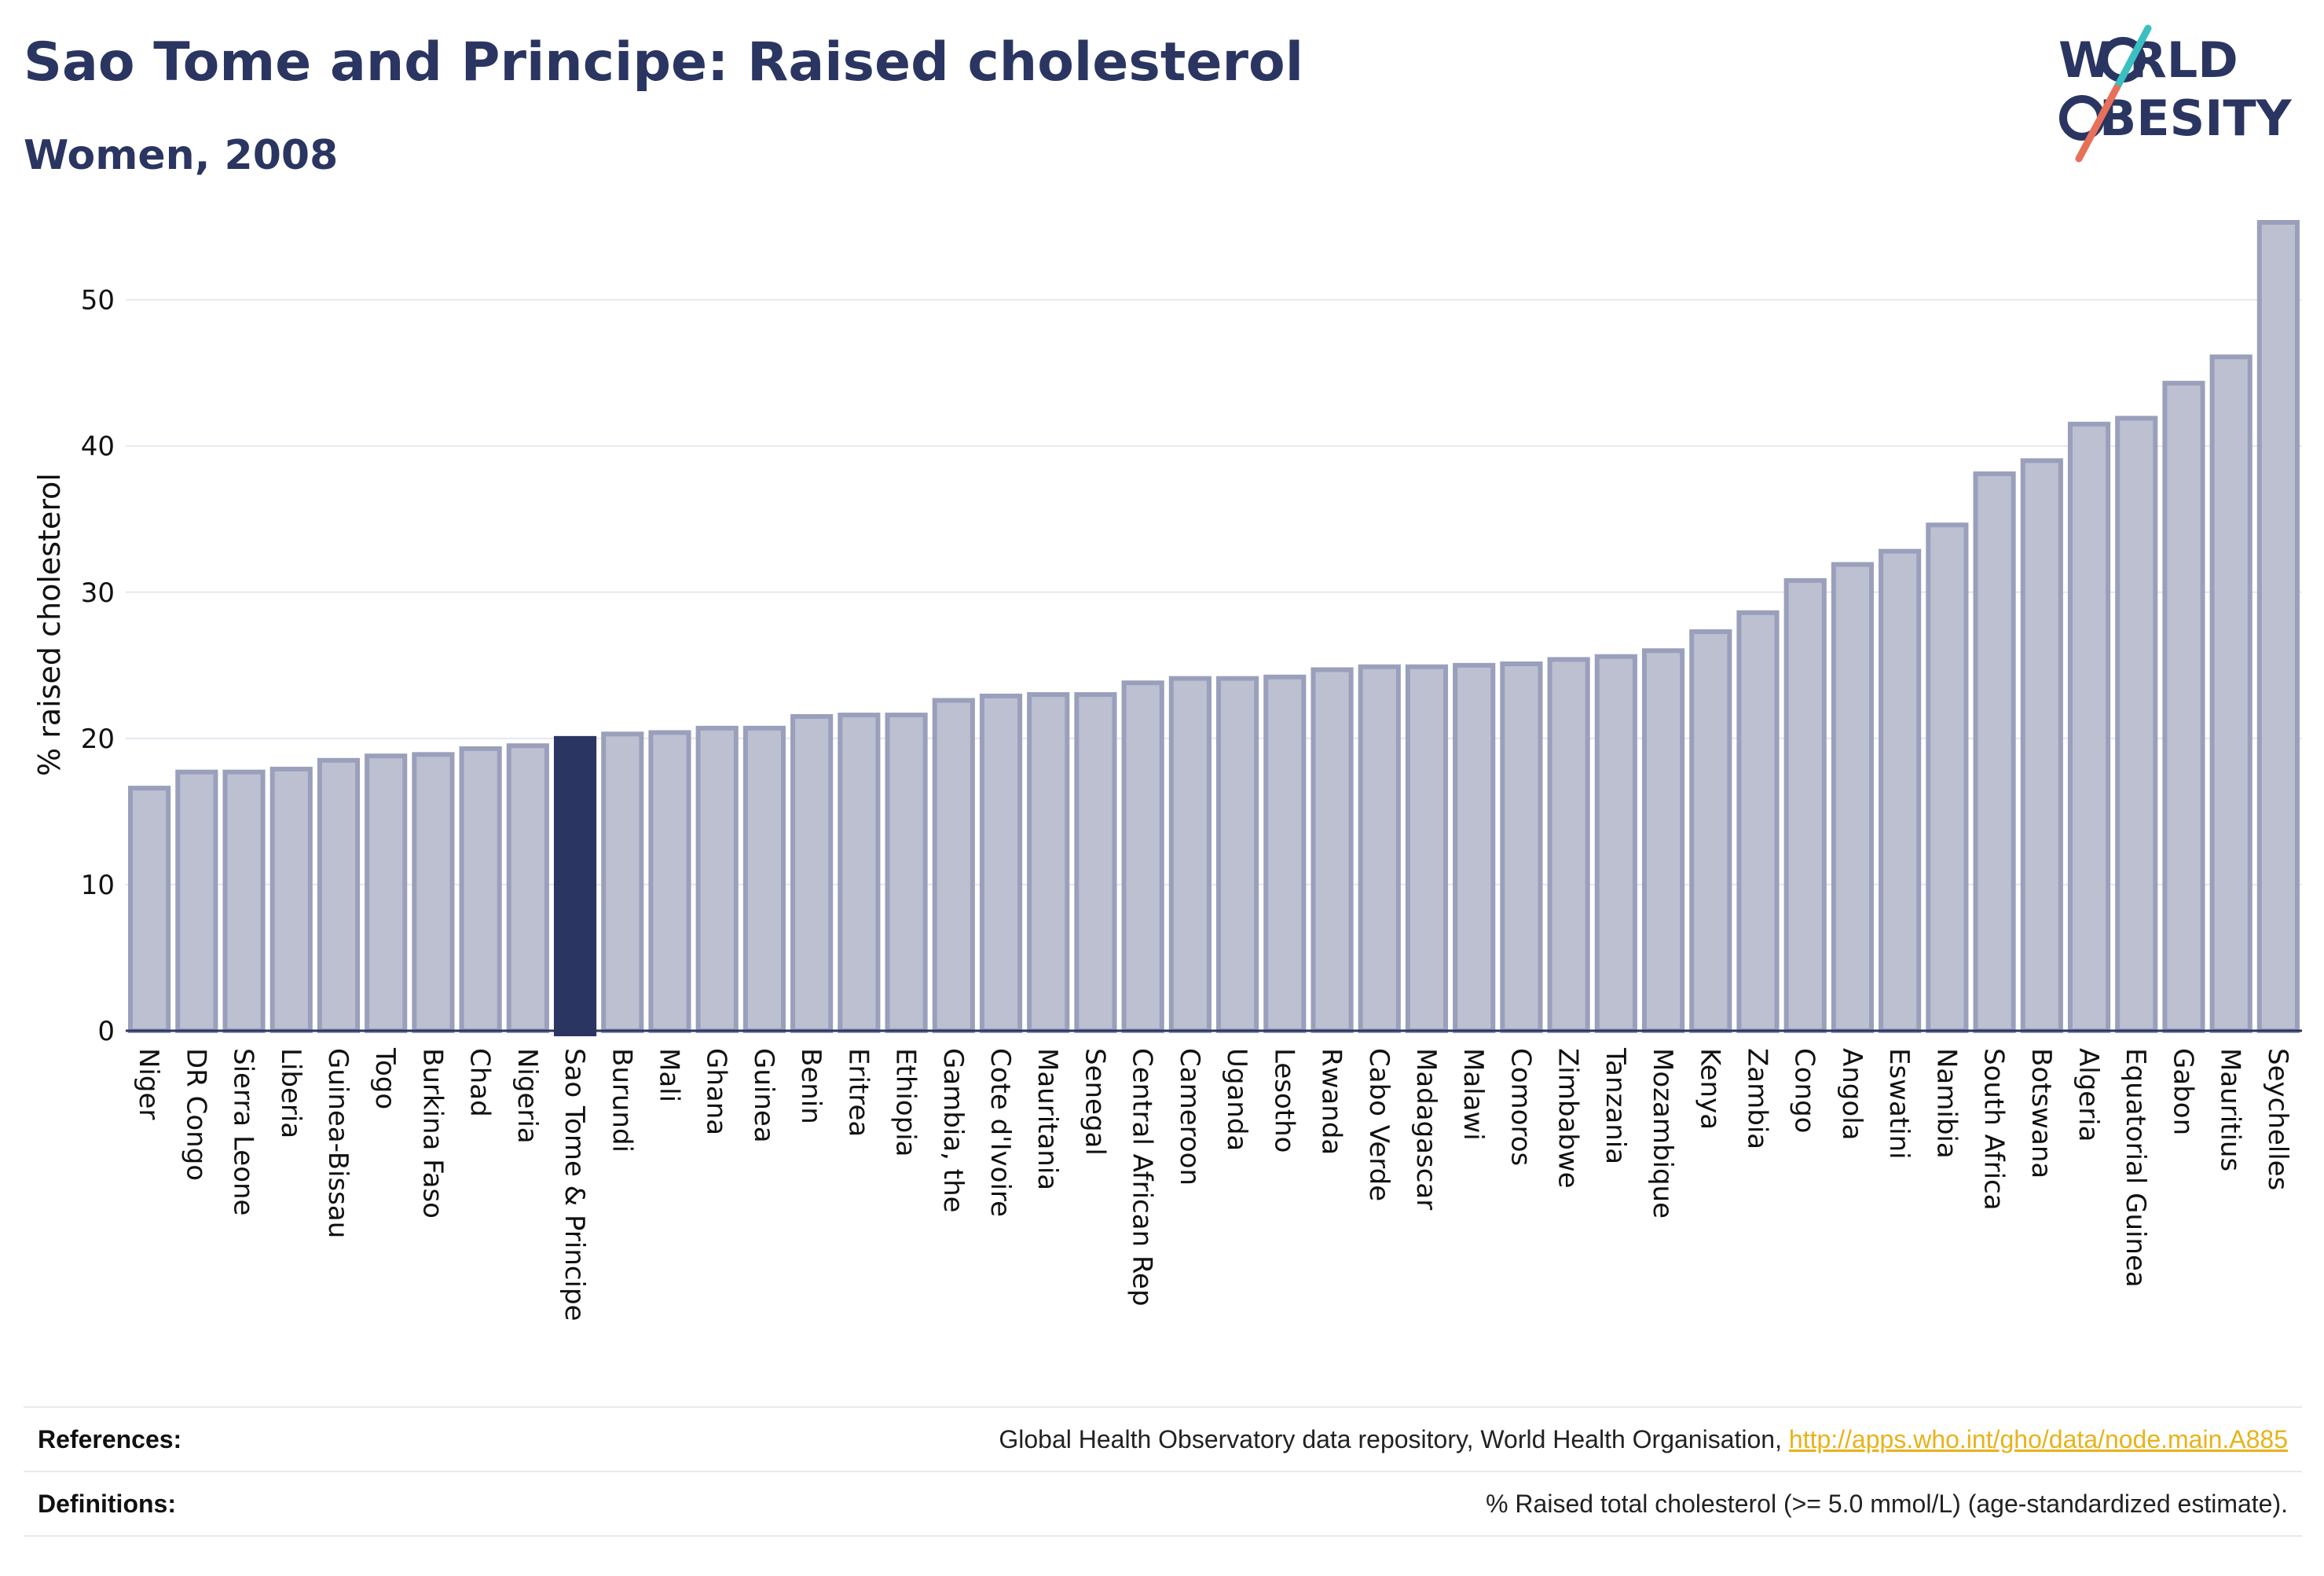  I want to click on x-tick-label: Niger, so click(148, 1084).